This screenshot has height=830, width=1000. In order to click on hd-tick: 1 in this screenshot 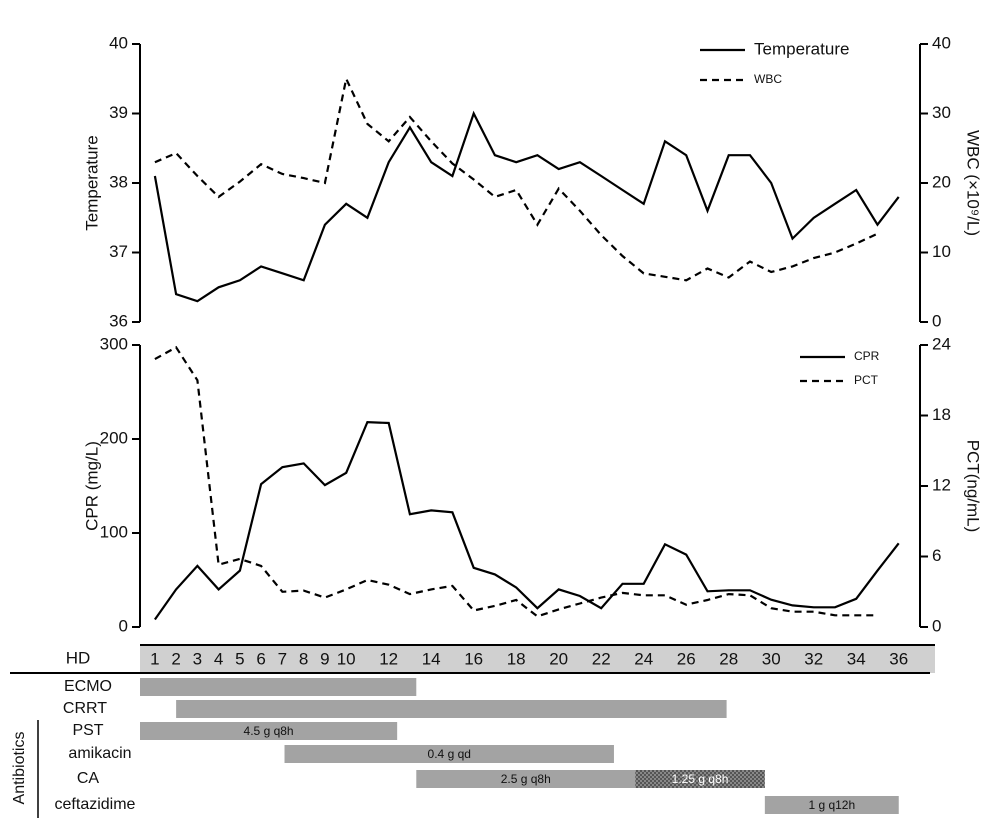, I will do `click(154, 658)`.